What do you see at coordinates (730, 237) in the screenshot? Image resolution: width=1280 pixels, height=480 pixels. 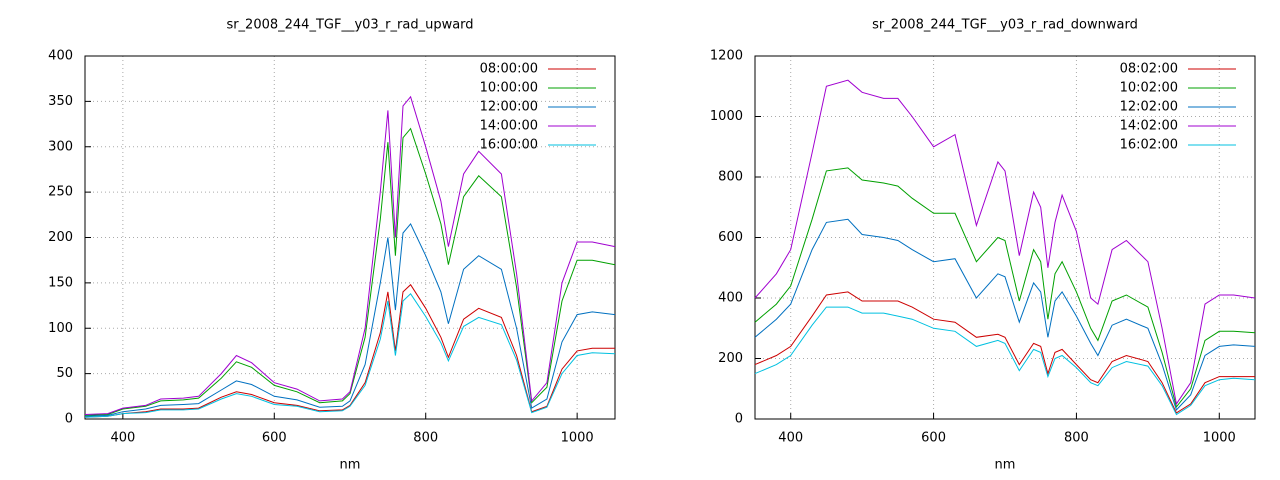 I see `y-tick-label: 600` at bounding box center [730, 237].